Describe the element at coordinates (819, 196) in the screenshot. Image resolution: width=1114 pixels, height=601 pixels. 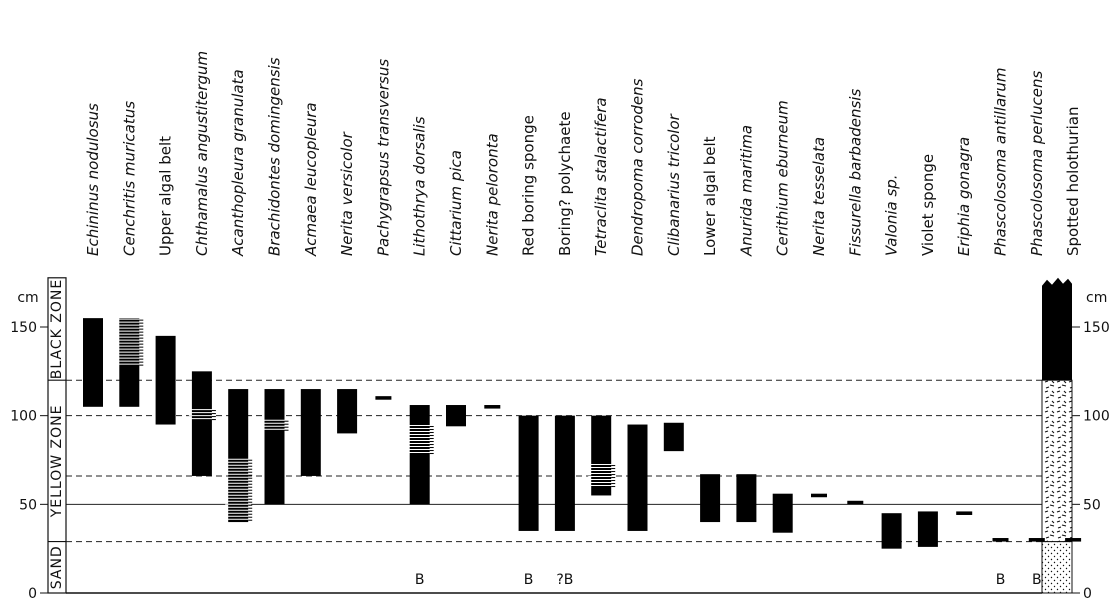
I see `species-label: Nerita tesselata` at that location.